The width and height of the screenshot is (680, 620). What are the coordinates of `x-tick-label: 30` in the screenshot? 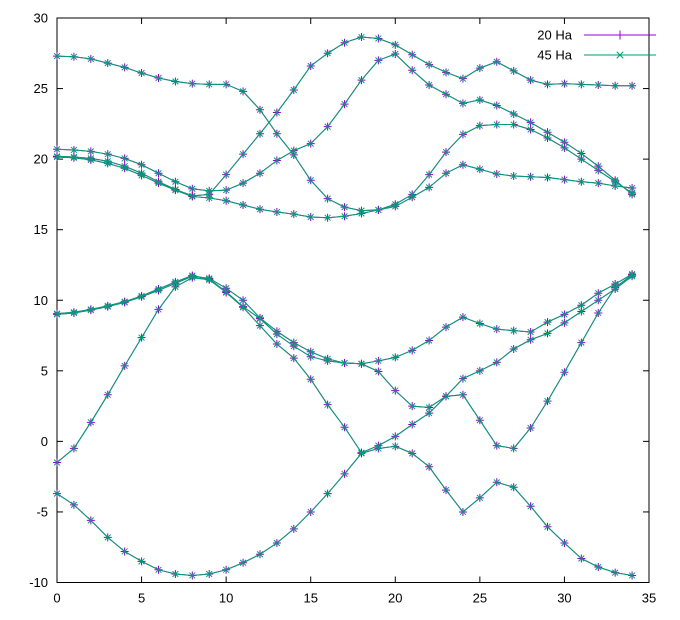 It's located at (564, 598).